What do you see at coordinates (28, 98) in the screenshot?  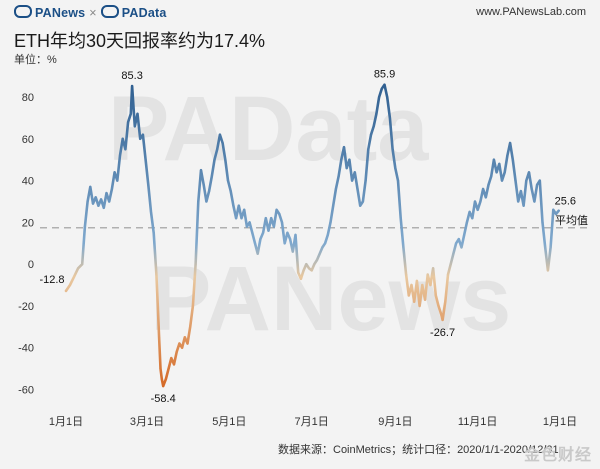 I see `y-tick-label: 80` at bounding box center [28, 98].